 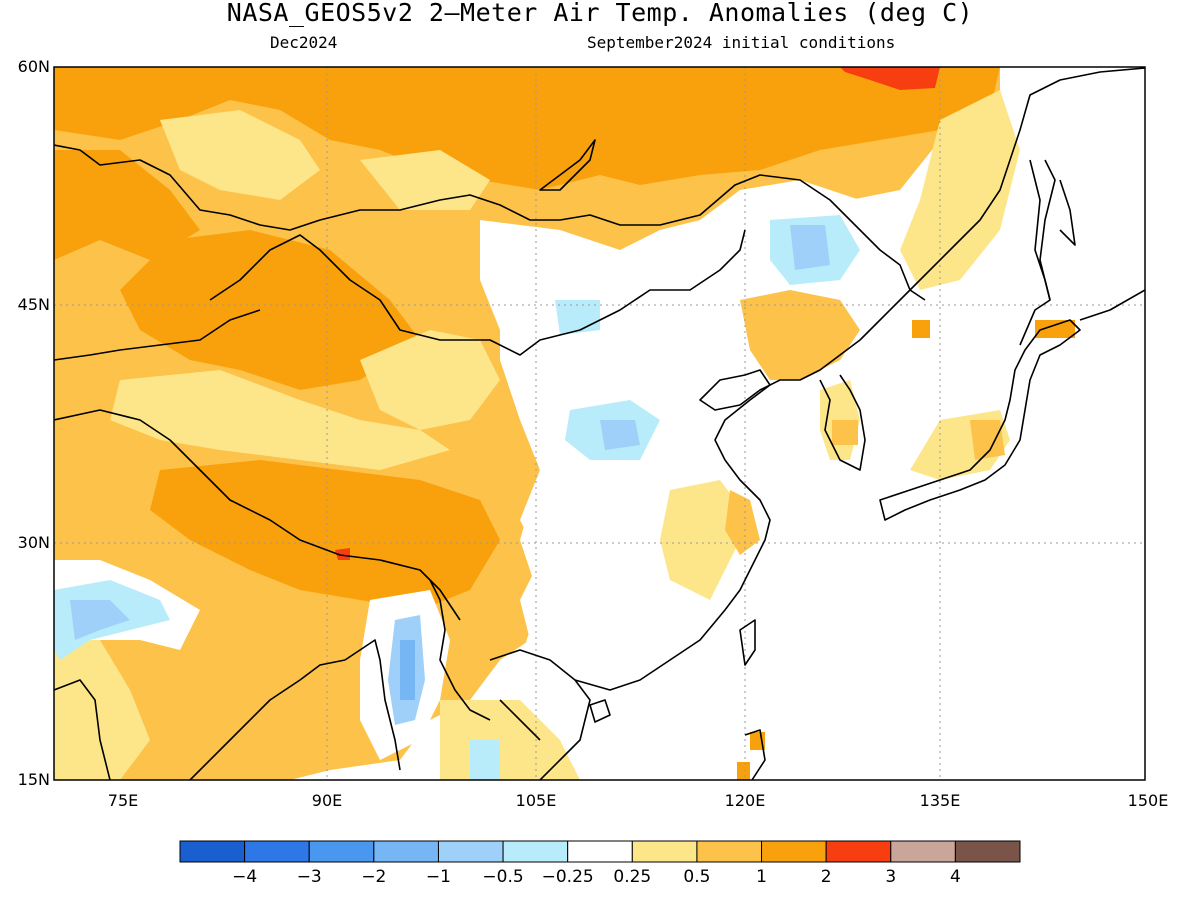 I want to click on lon-label-105E: 105E, so click(x=536, y=800).